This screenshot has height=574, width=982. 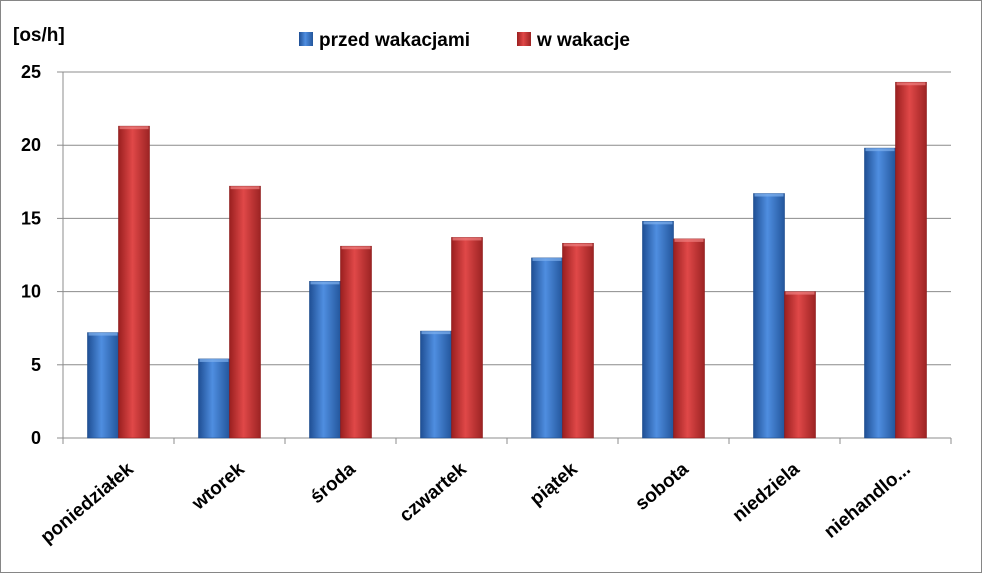 What do you see at coordinates (87, 503) in the screenshot?
I see `x-tick-label: poniedziałek` at bounding box center [87, 503].